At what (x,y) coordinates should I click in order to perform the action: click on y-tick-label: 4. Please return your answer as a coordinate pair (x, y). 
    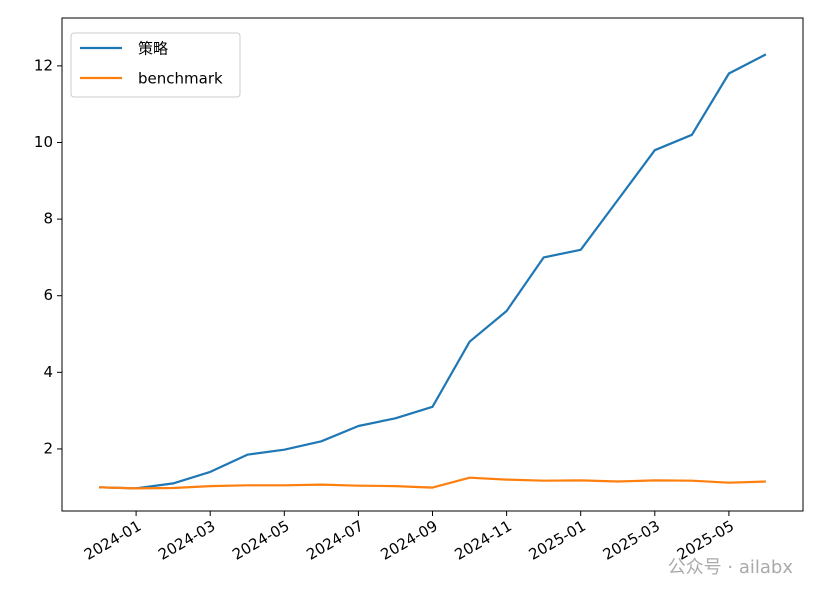
    Looking at the image, I should click on (48, 372).